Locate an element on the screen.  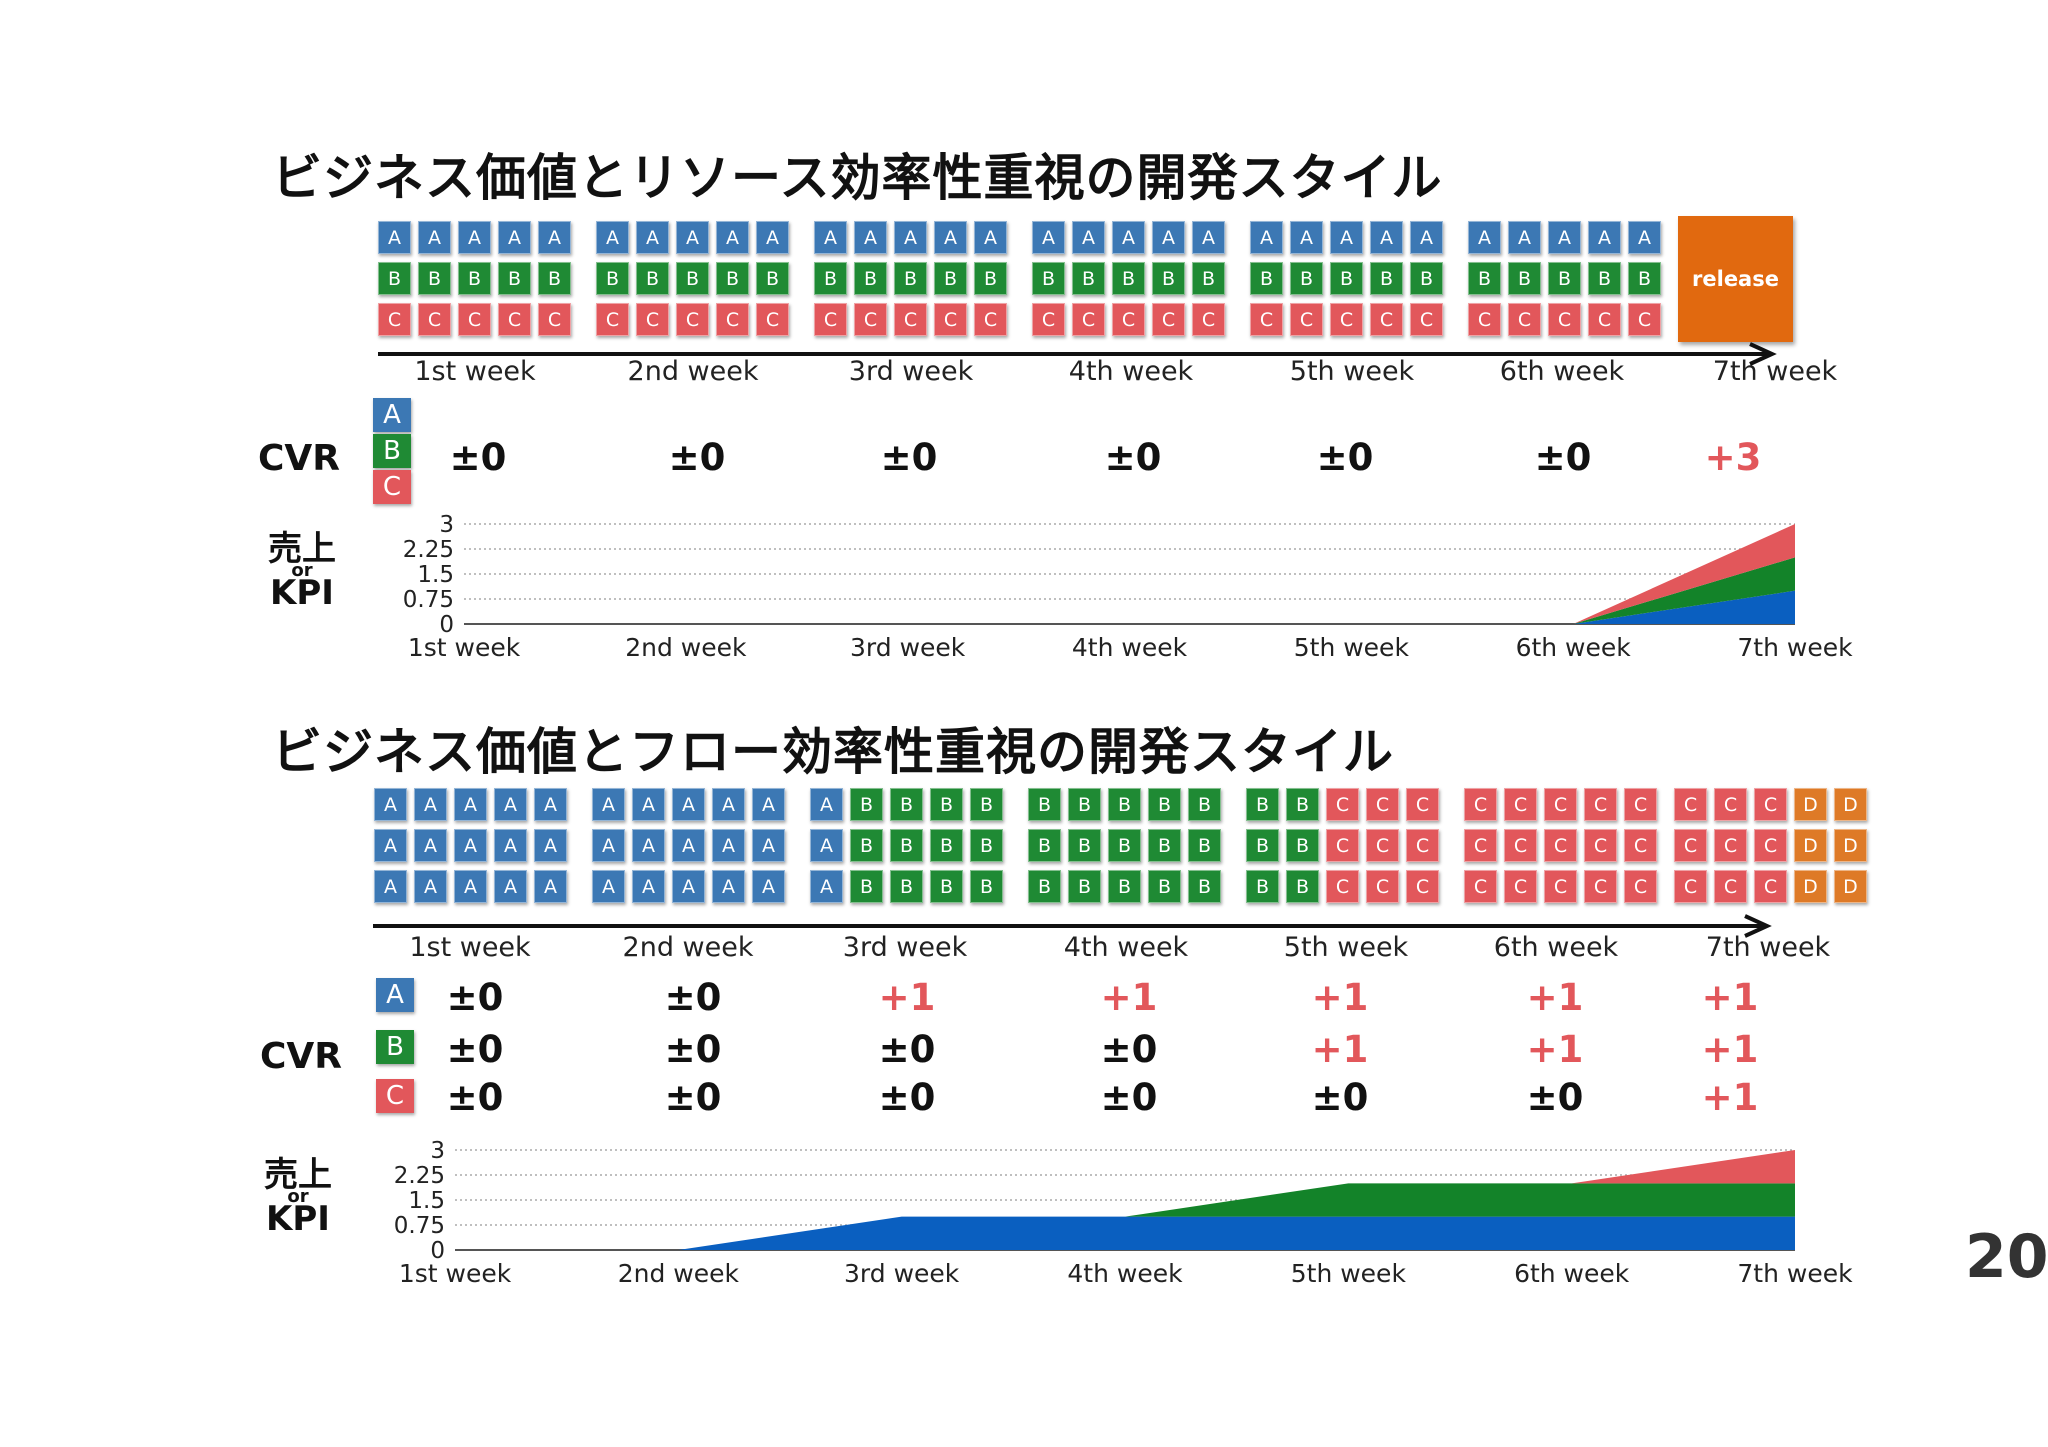
week-label: 5th week is located at coordinates (1346, 947).